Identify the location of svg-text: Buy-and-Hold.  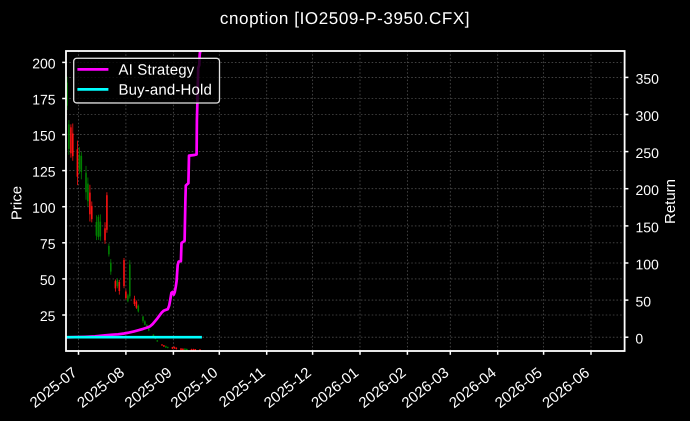
(165, 90).